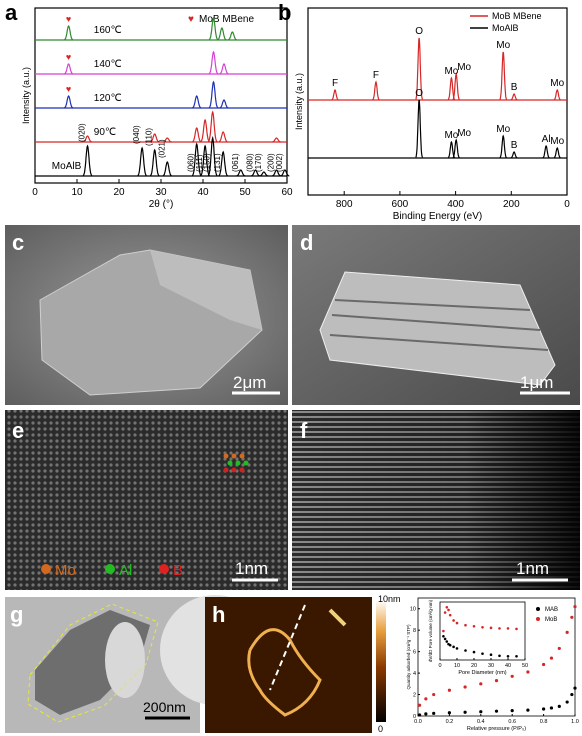 The width and height of the screenshot is (582, 736). Describe the element at coordinates (496, 729) in the screenshot. I see `x-axis-label: Relative pressure (P/P₀)` at that location.